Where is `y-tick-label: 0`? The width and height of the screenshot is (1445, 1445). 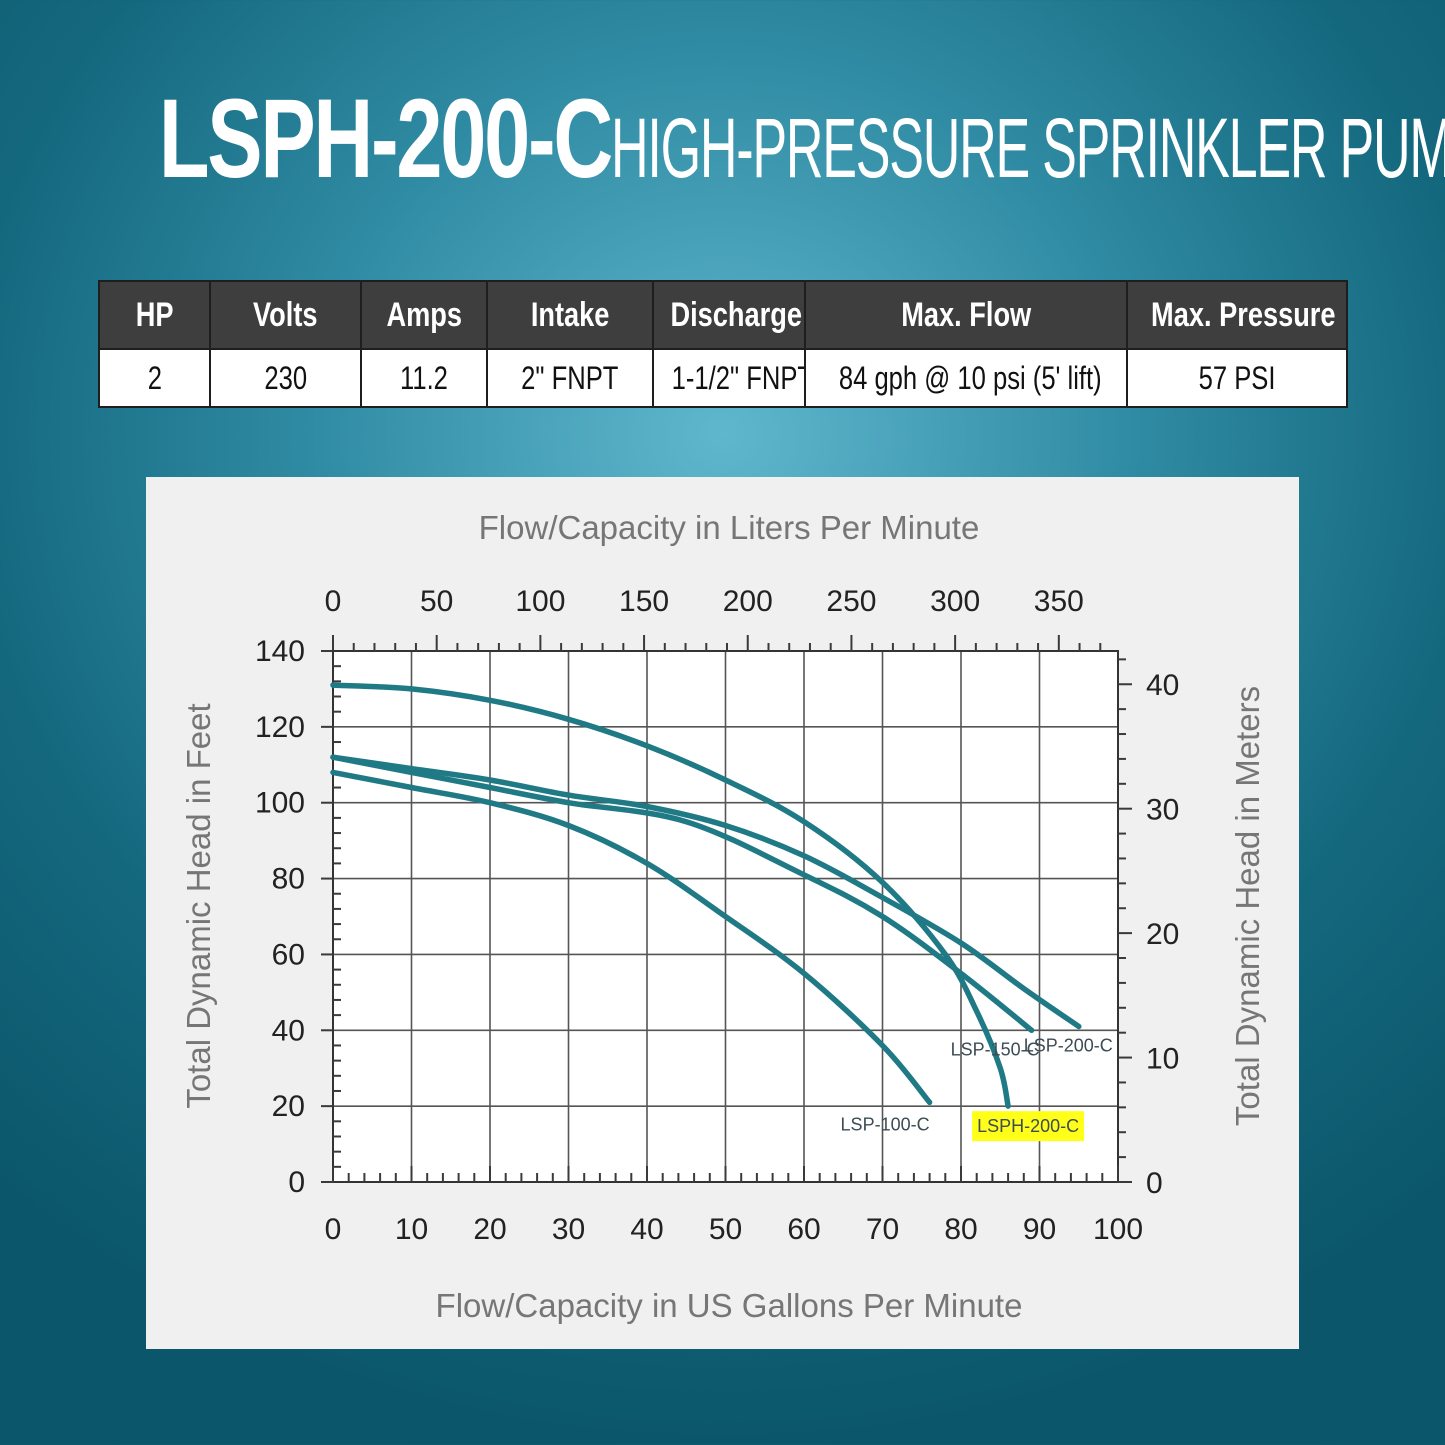
y-tick-label: 0 is located at coordinates (296, 1182).